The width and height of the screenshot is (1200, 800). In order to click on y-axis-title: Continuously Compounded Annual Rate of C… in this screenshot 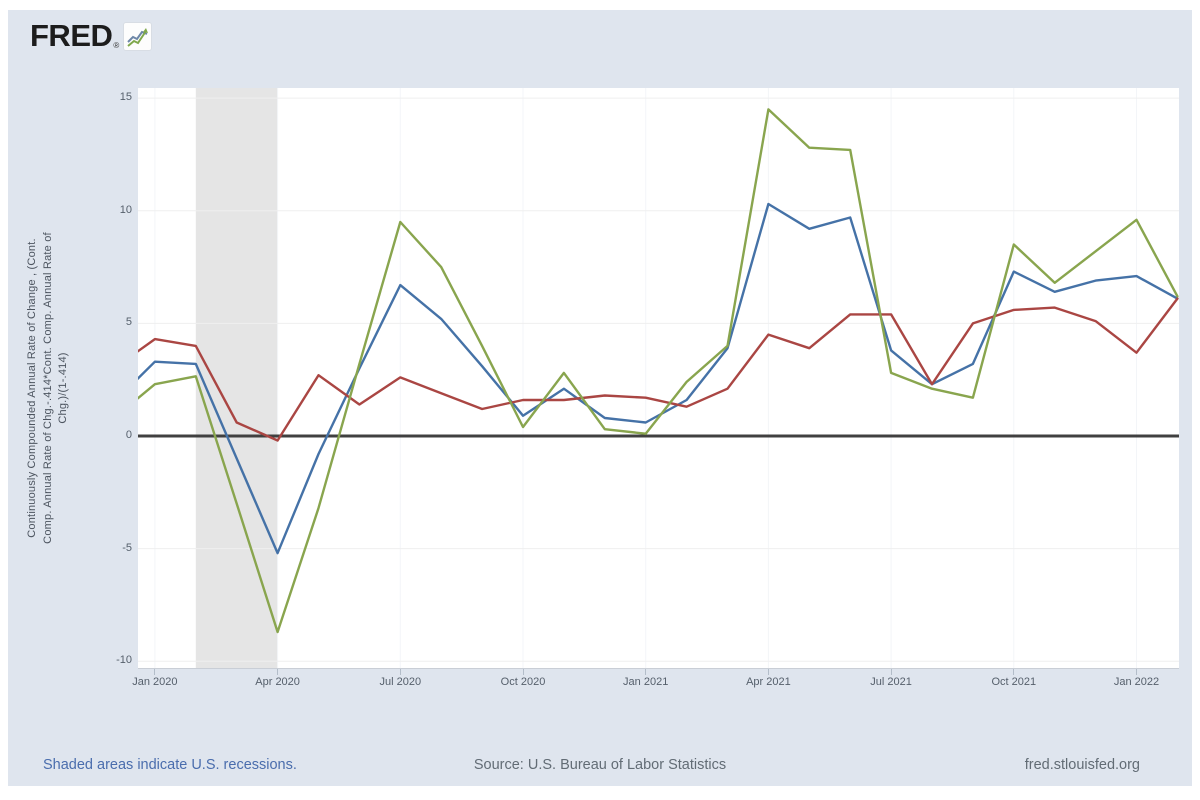, I will do `click(49, 388)`.